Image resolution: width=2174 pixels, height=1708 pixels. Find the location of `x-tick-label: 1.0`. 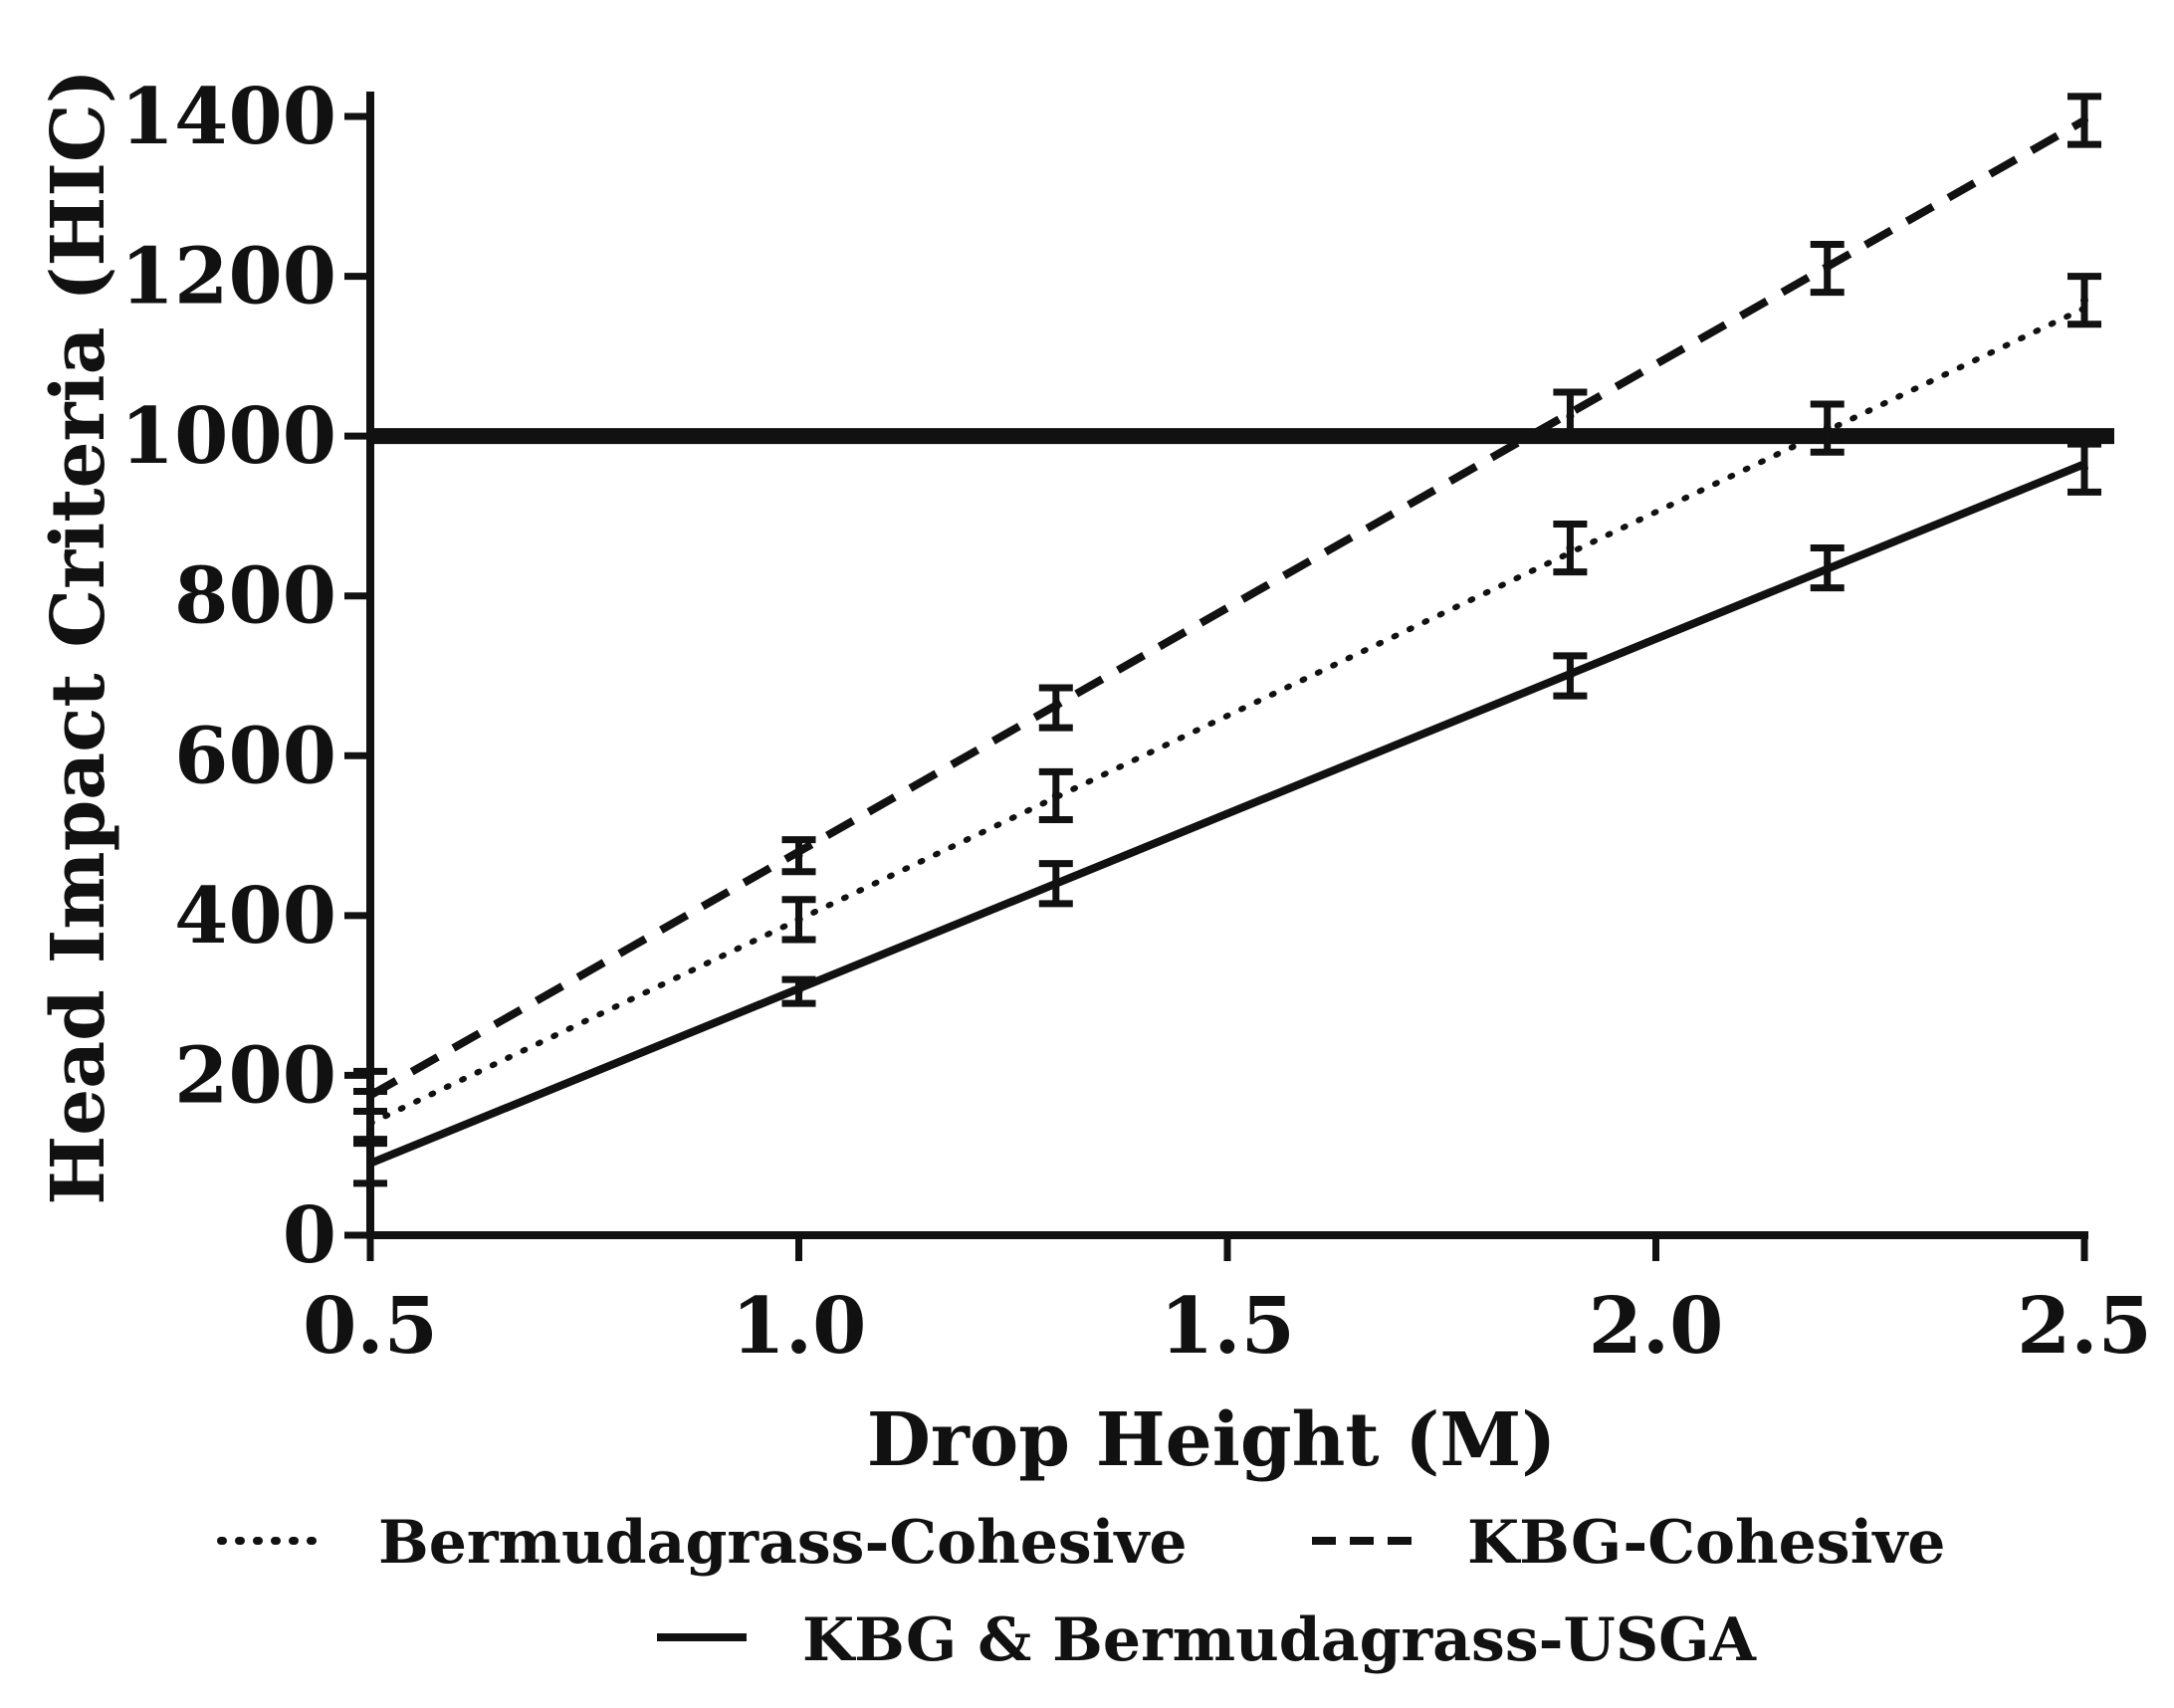

x-tick-label: 1.0 is located at coordinates (799, 1326).